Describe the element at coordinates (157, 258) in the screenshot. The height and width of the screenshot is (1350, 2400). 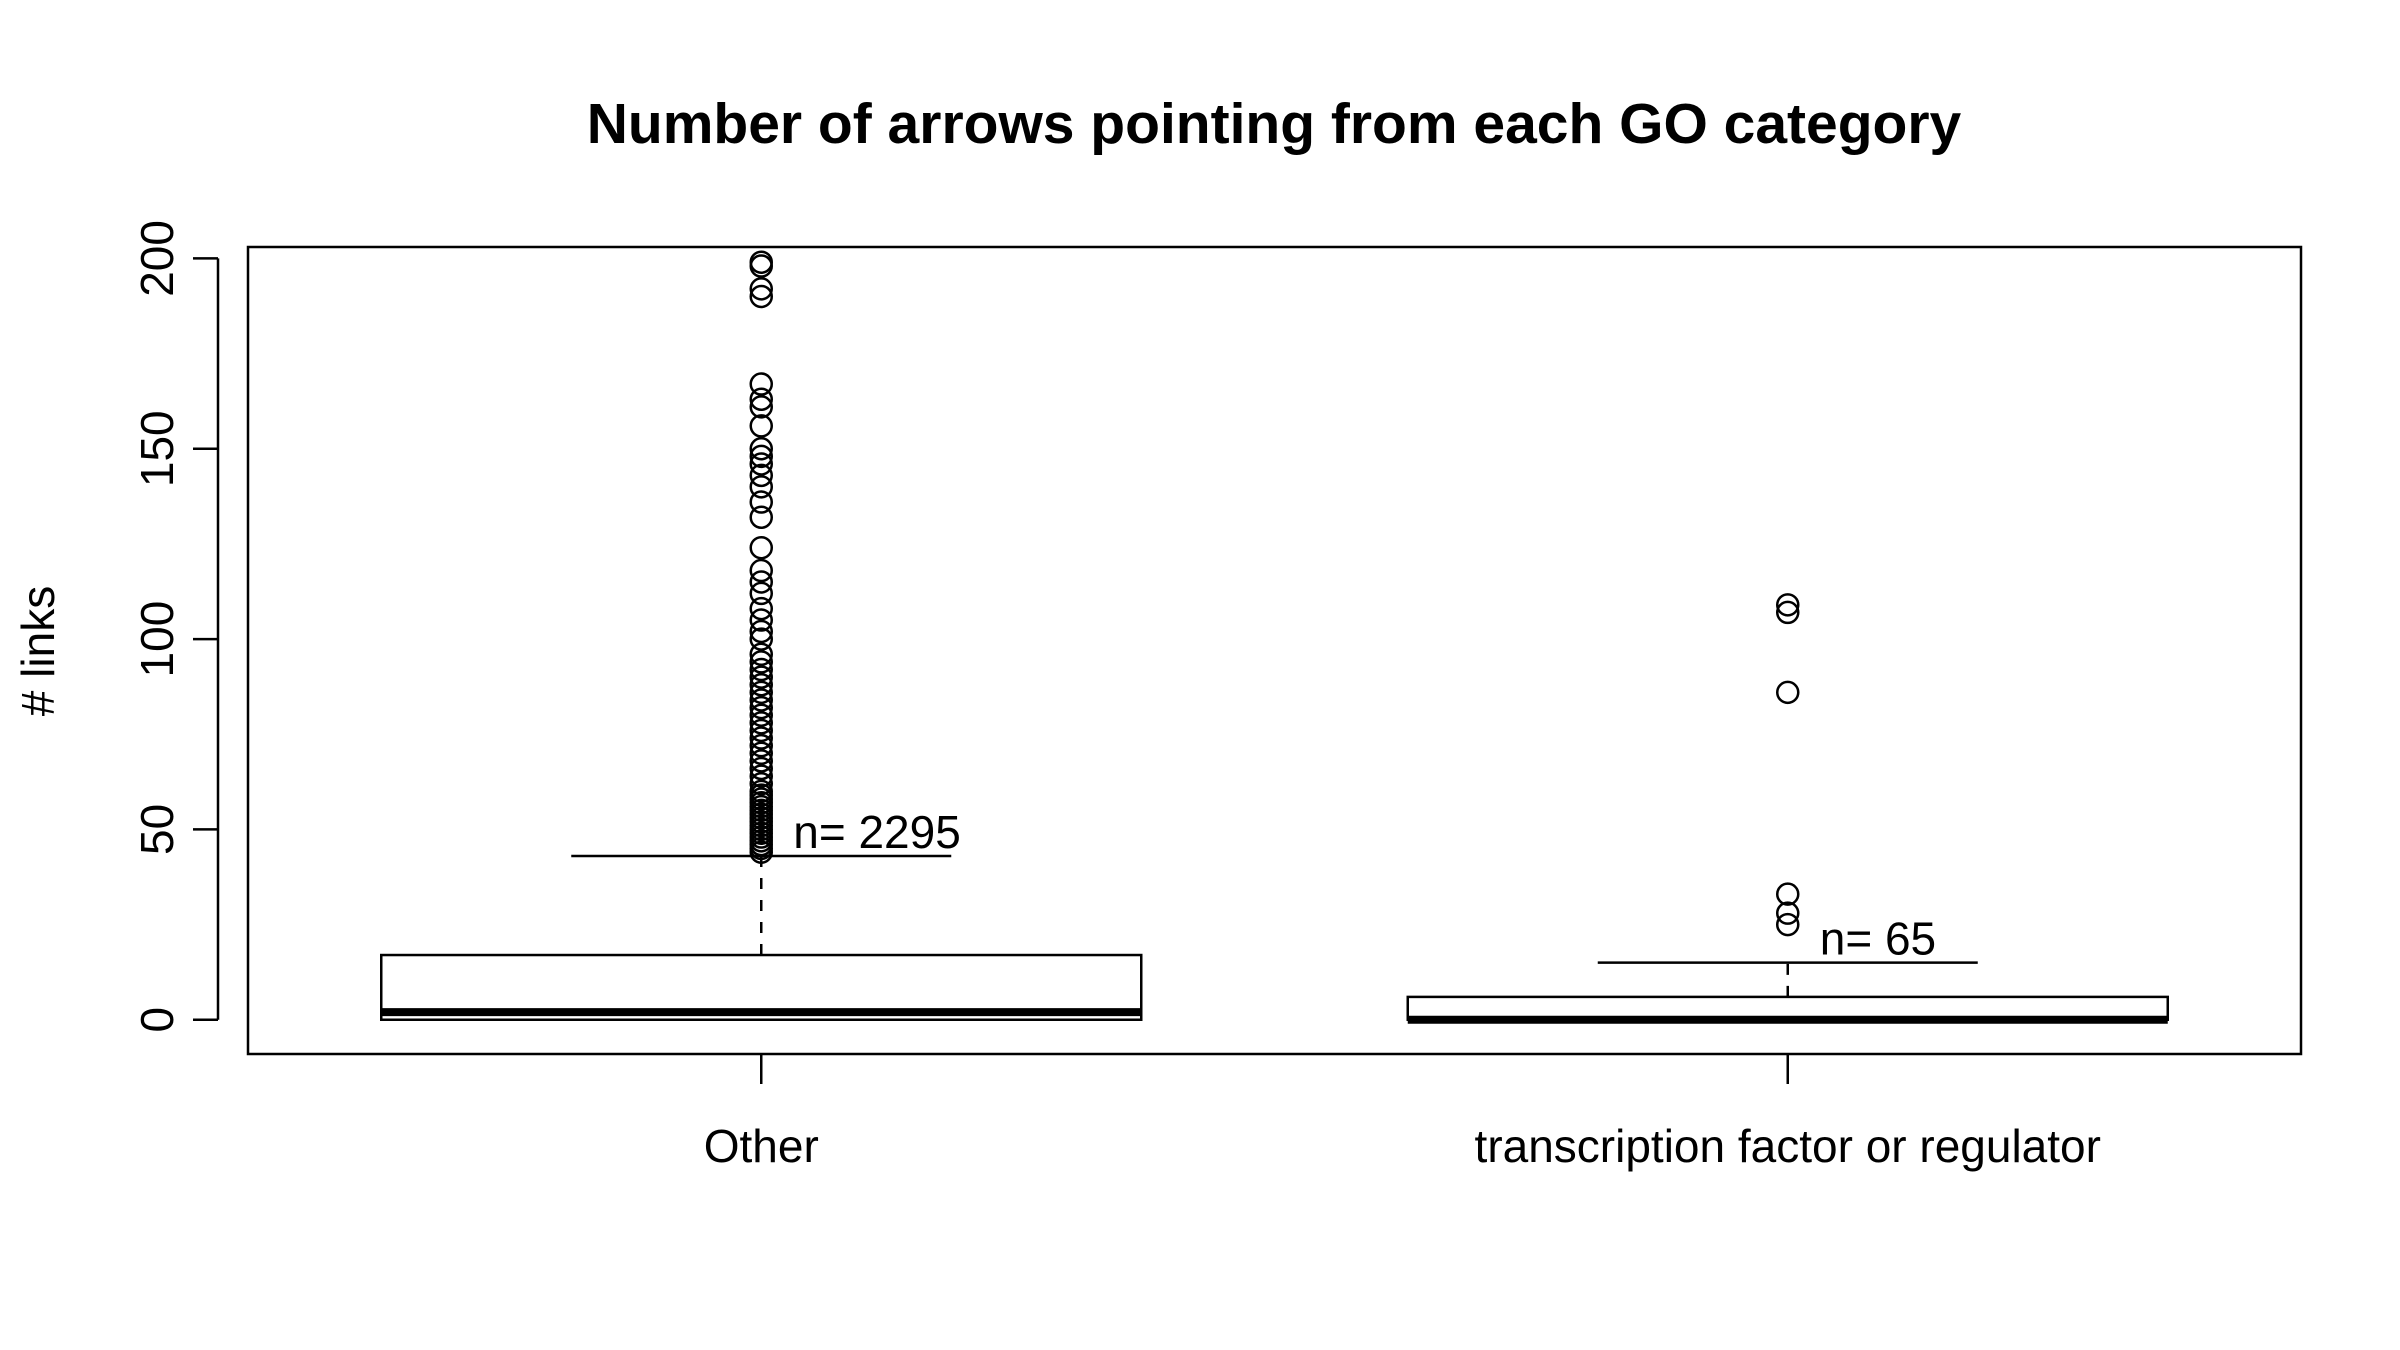
I see `y-tick-label: 200` at that location.